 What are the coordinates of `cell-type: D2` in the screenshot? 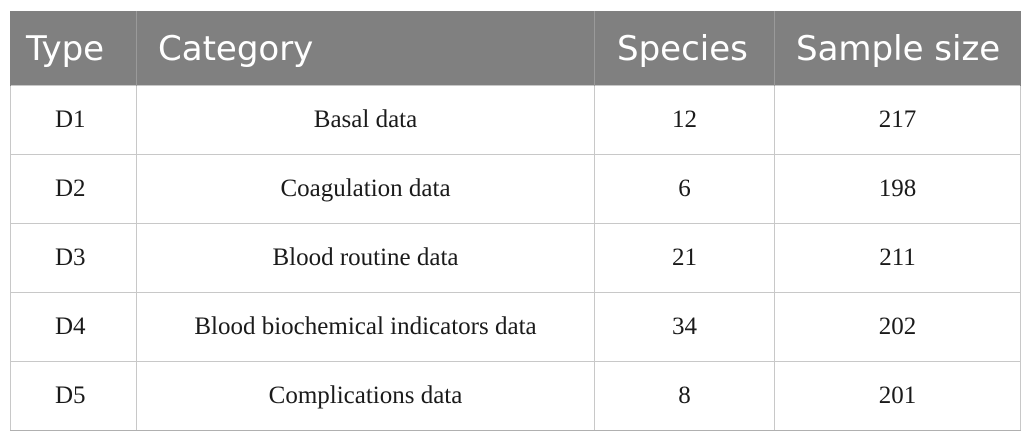 It's located at (73, 189).